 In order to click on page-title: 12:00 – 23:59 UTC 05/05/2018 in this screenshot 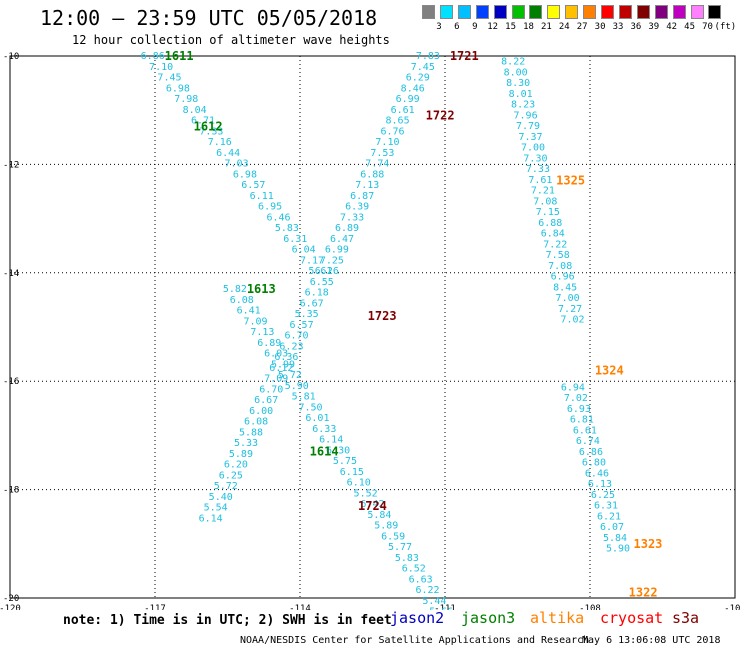, I will do `click(209, 18)`.